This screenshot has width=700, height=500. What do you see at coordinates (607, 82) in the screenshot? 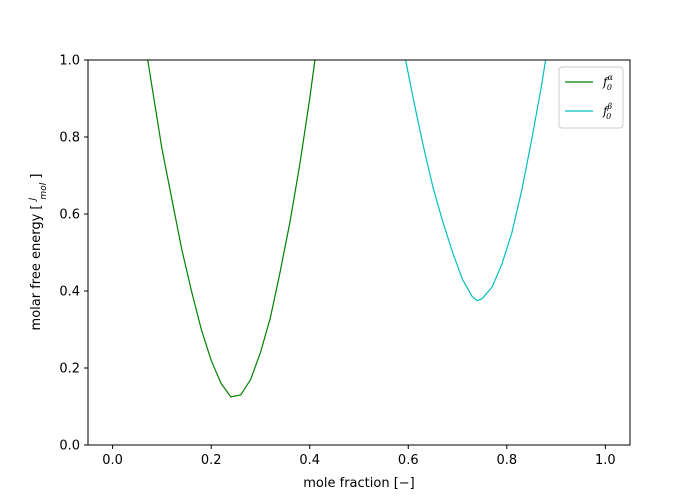
I see `legend-label-alpha: fα 0` at bounding box center [607, 82].